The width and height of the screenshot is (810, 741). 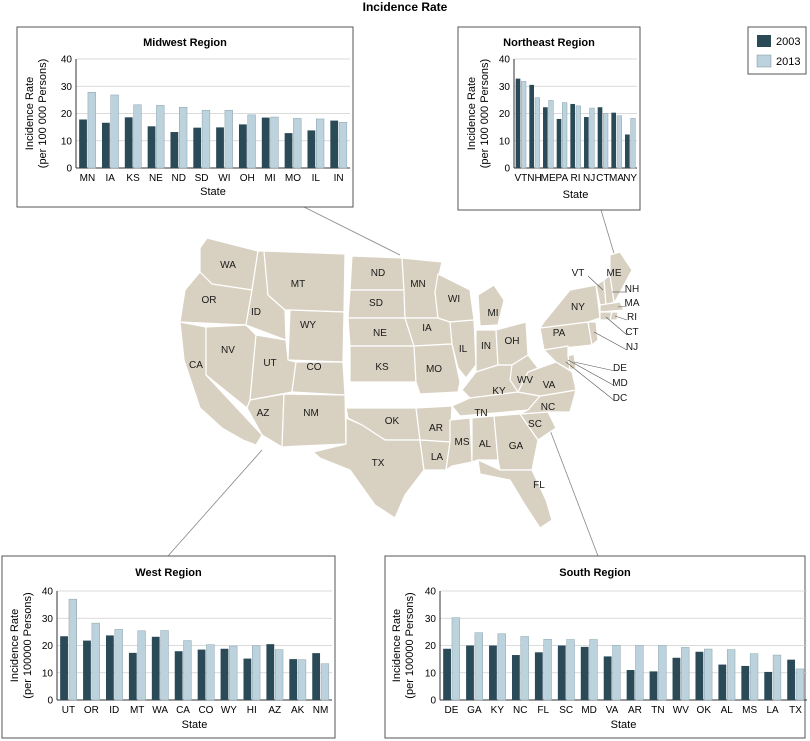 I want to click on x-tick-label: ID, so click(x=114, y=710).